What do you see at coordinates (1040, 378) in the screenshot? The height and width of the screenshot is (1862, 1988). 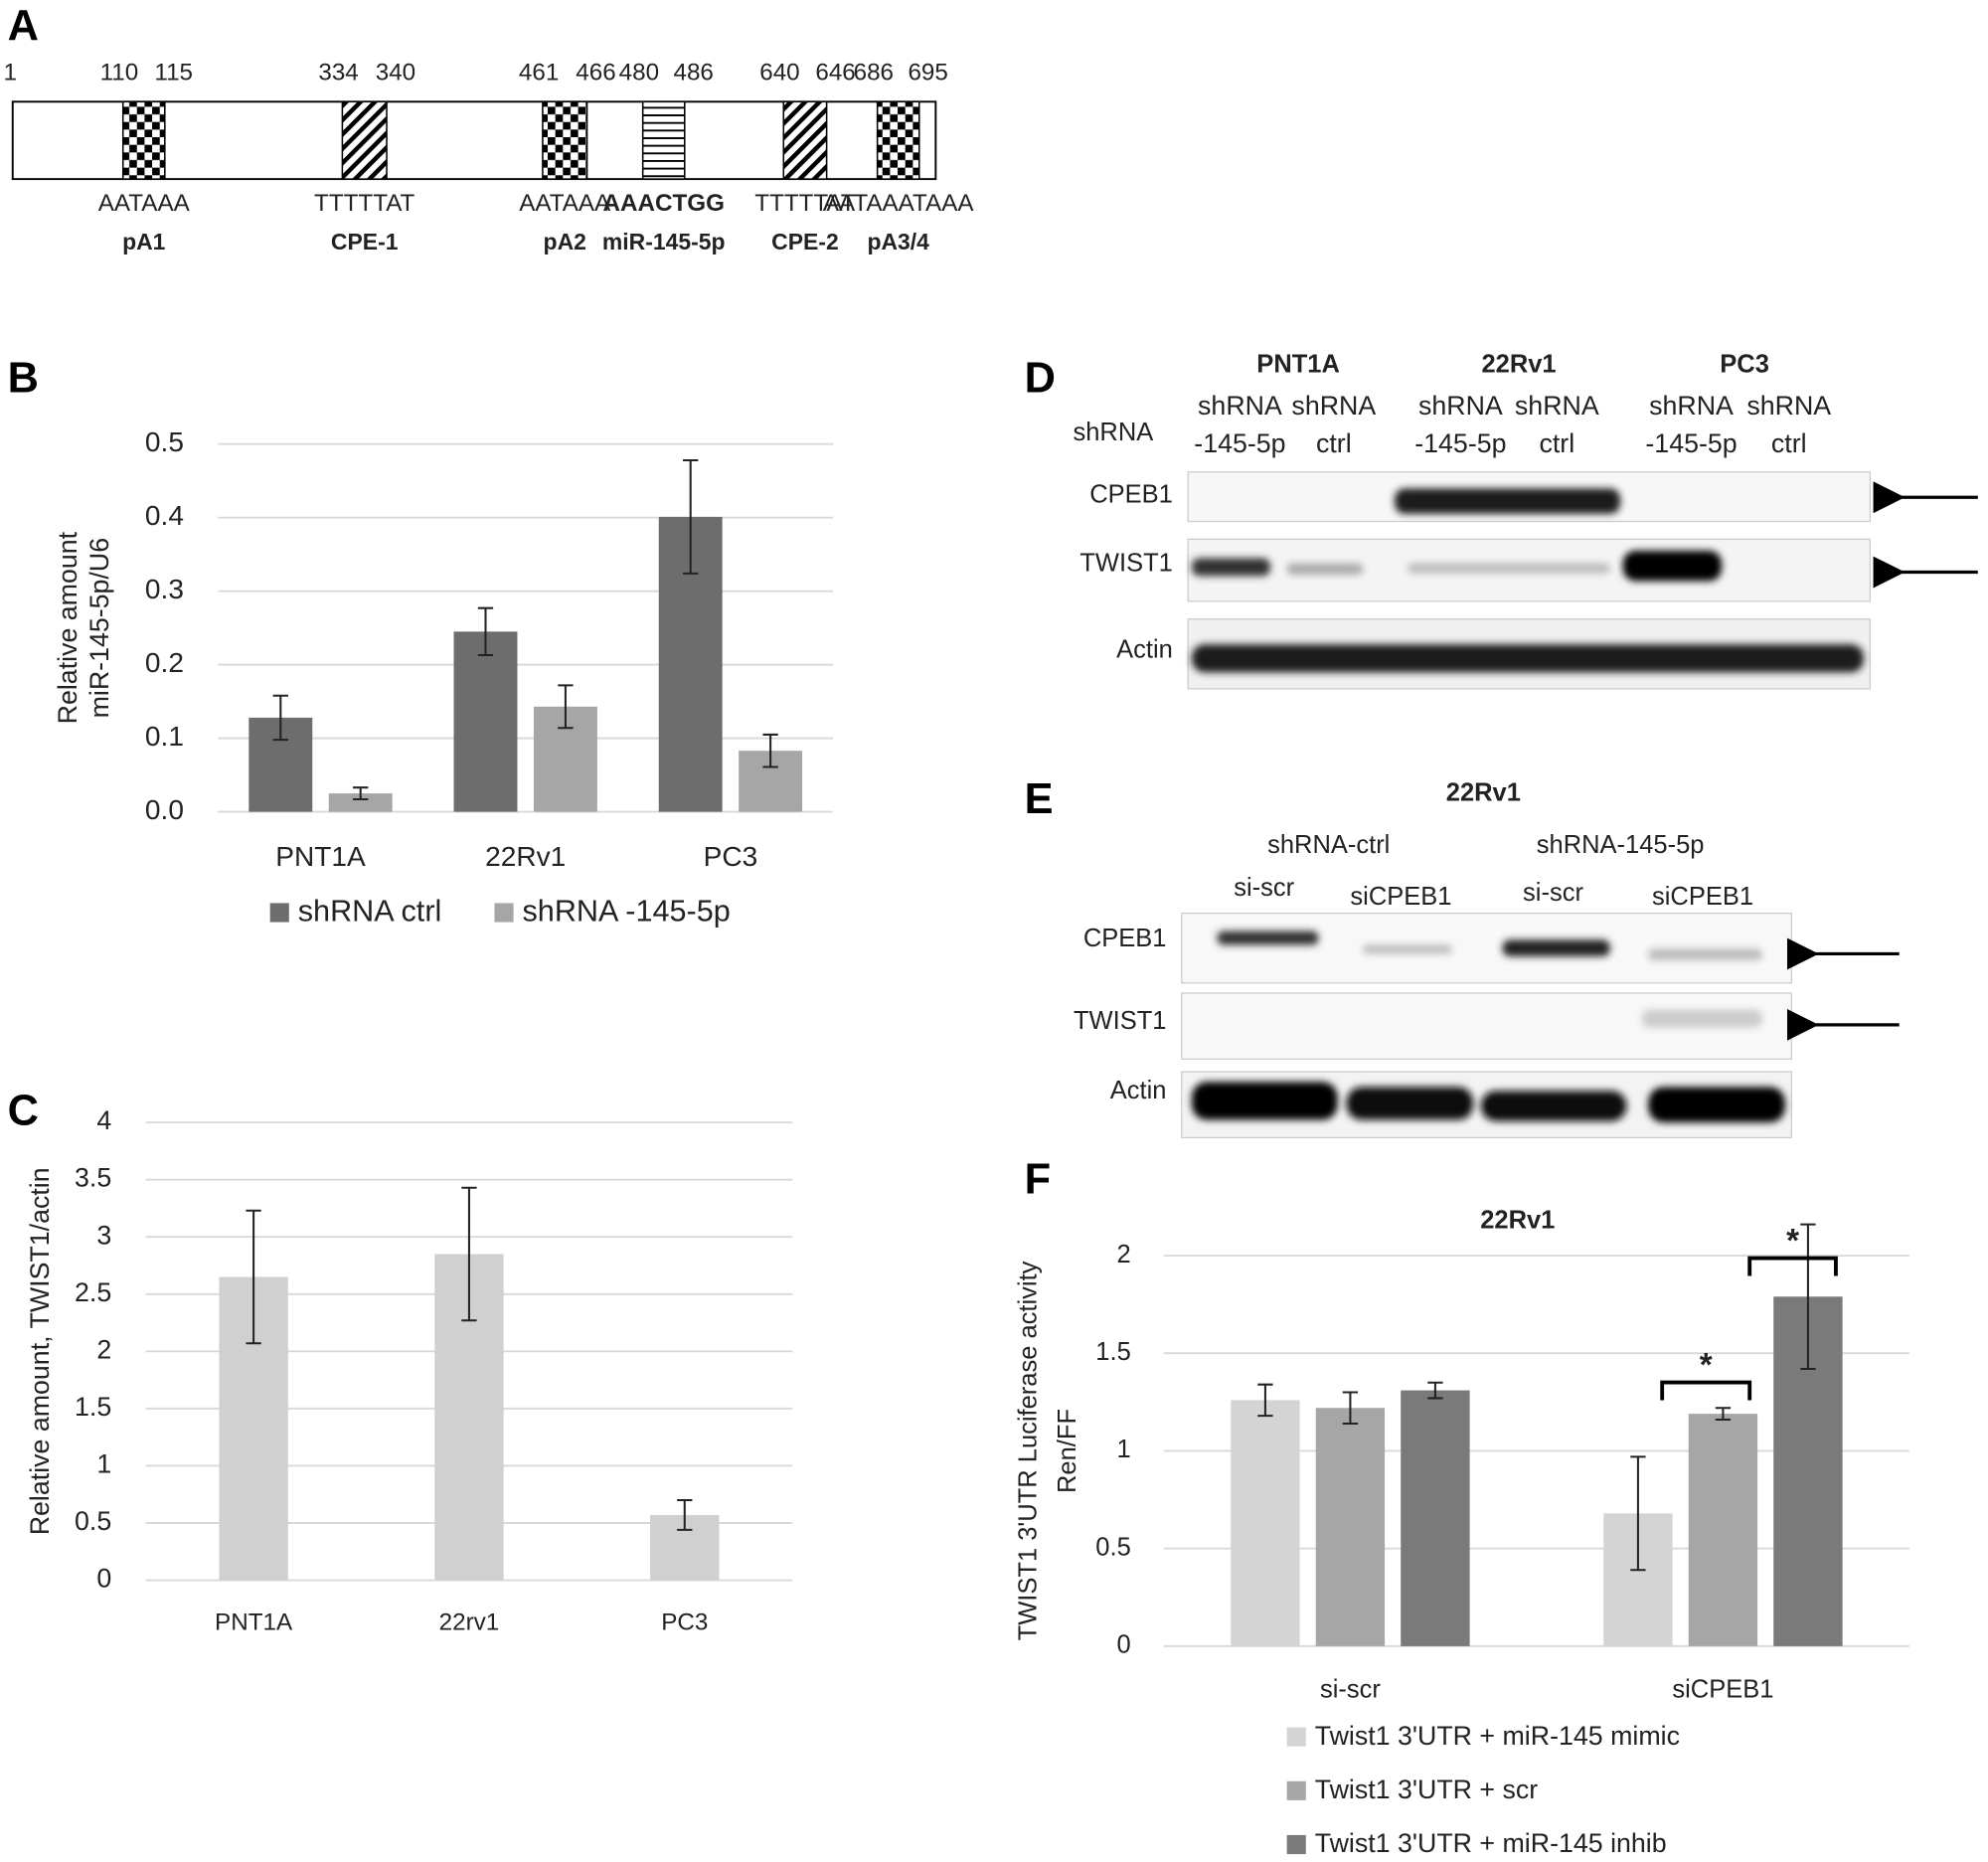 I see `panel-letter: D` at bounding box center [1040, 378].